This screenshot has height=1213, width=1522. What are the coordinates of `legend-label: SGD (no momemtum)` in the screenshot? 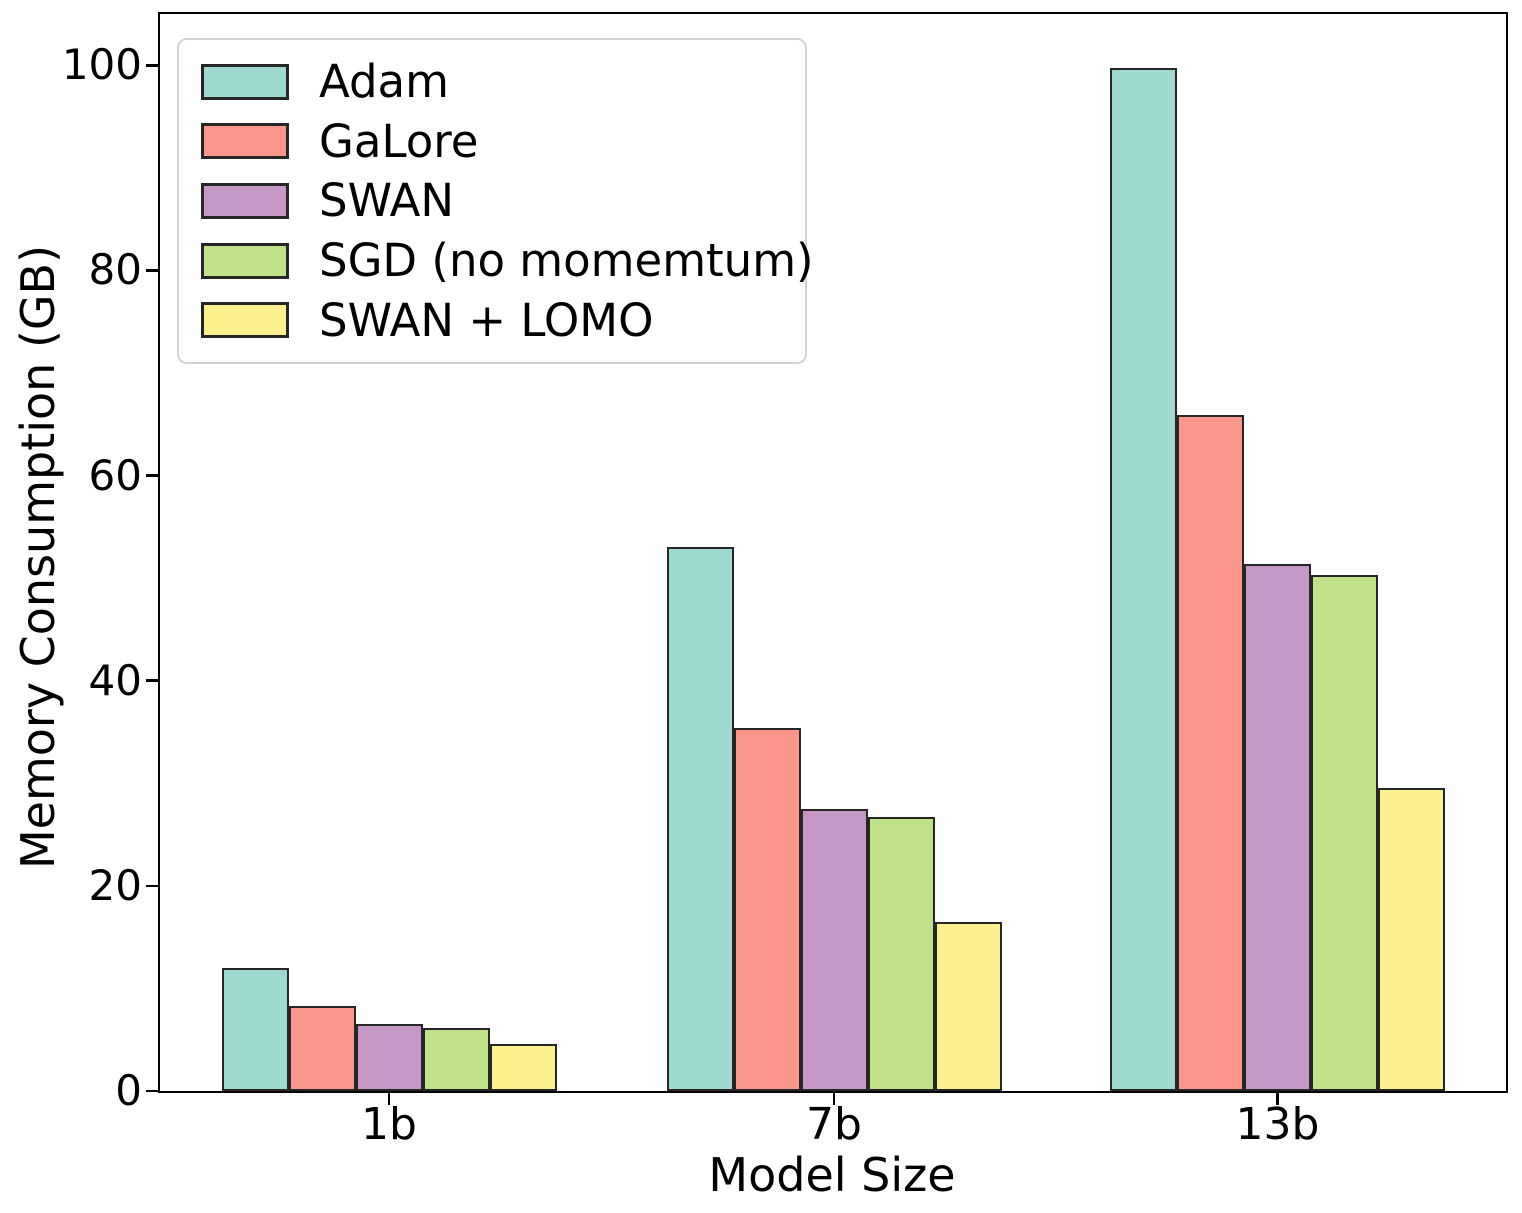 It's located at (566, 260).